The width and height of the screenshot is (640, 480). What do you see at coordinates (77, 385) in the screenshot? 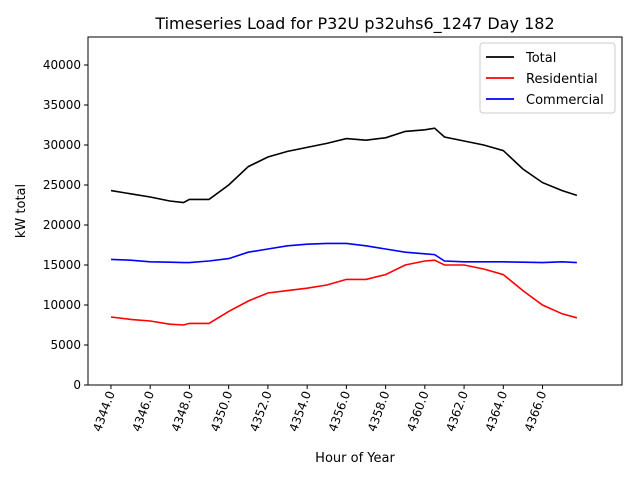
I see `y-tick-label: 0` at bounding box center [77, 385].